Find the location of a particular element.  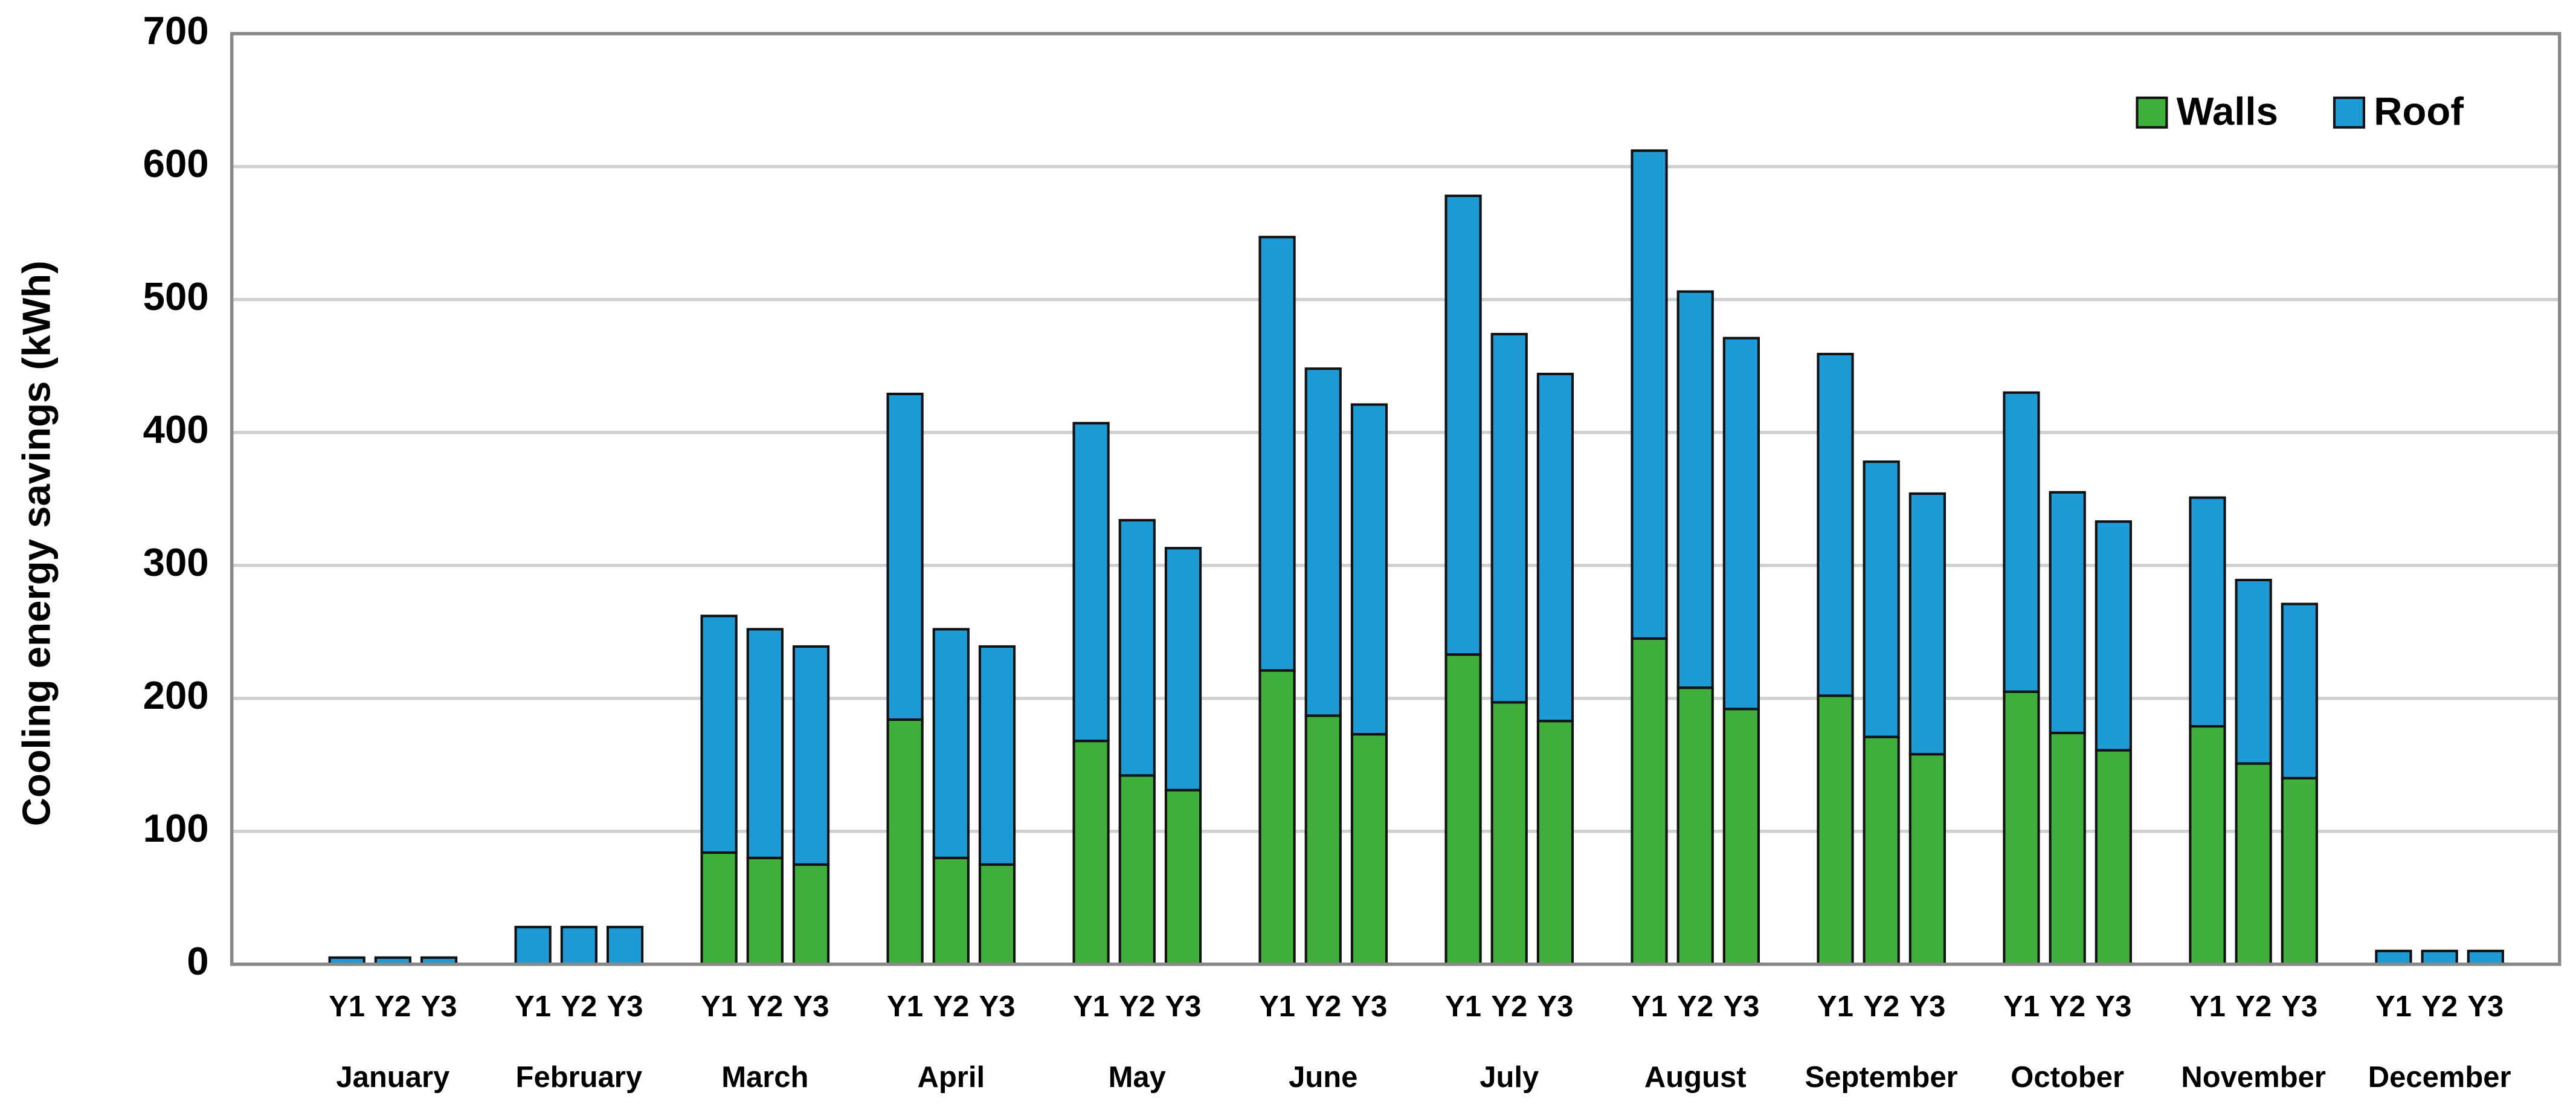

x-group-label: December is located at coordinates (2439, 1077).